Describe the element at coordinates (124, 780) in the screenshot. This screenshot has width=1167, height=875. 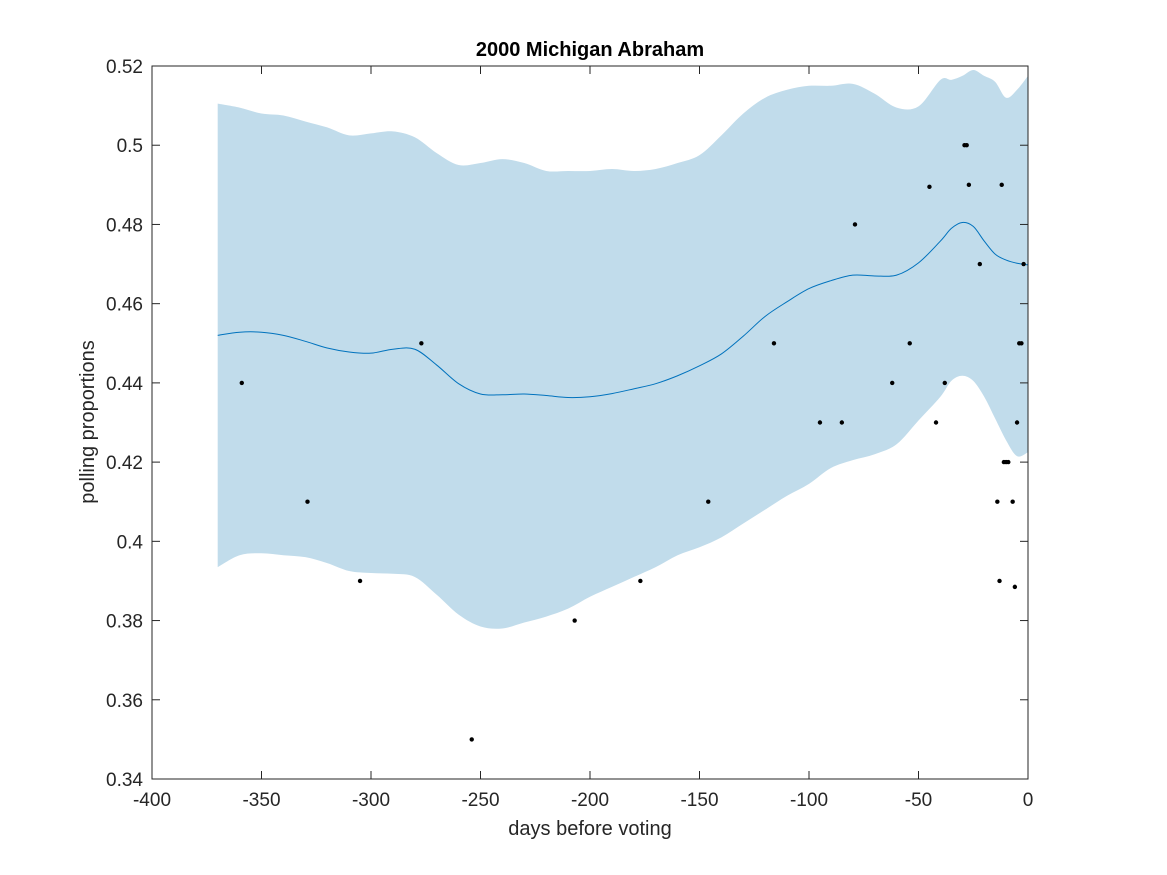
I see `y-tick-label: 0.34` at that location.